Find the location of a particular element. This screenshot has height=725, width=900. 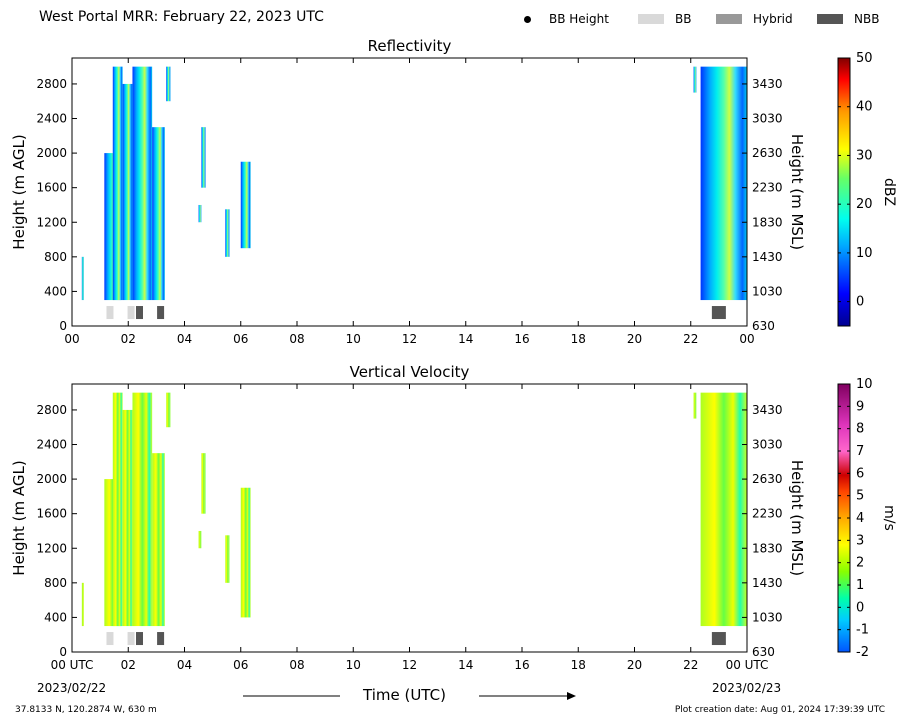

legend-label: NBB is located at coordinates (867, 19).